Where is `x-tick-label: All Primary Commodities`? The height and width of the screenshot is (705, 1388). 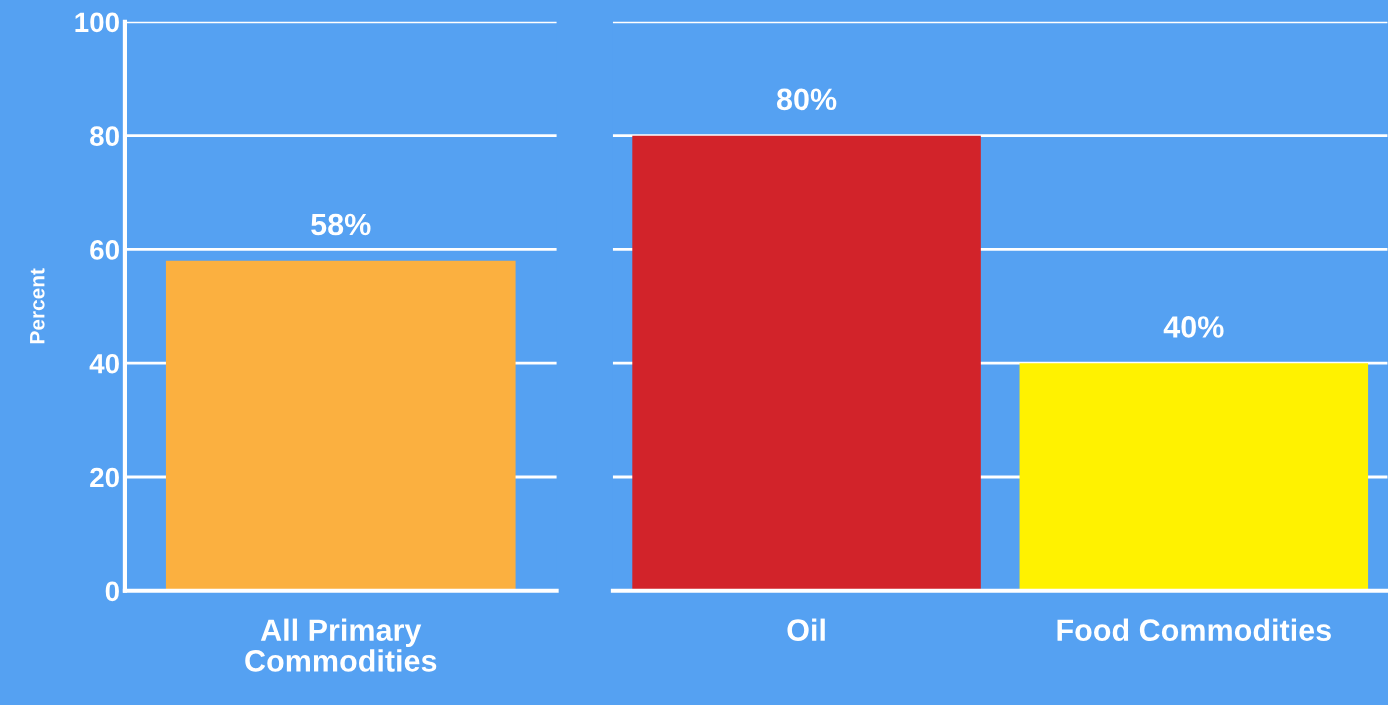
x-tick-label: All Primary Commodities is located at coordinates (341, 645).